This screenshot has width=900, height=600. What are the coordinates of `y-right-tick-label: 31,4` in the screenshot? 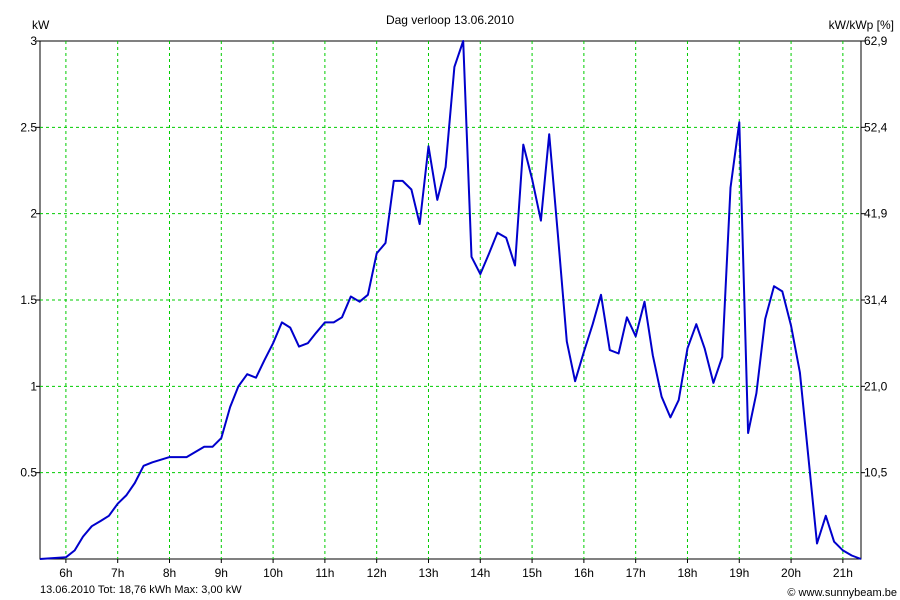 It's located at (876, 300).